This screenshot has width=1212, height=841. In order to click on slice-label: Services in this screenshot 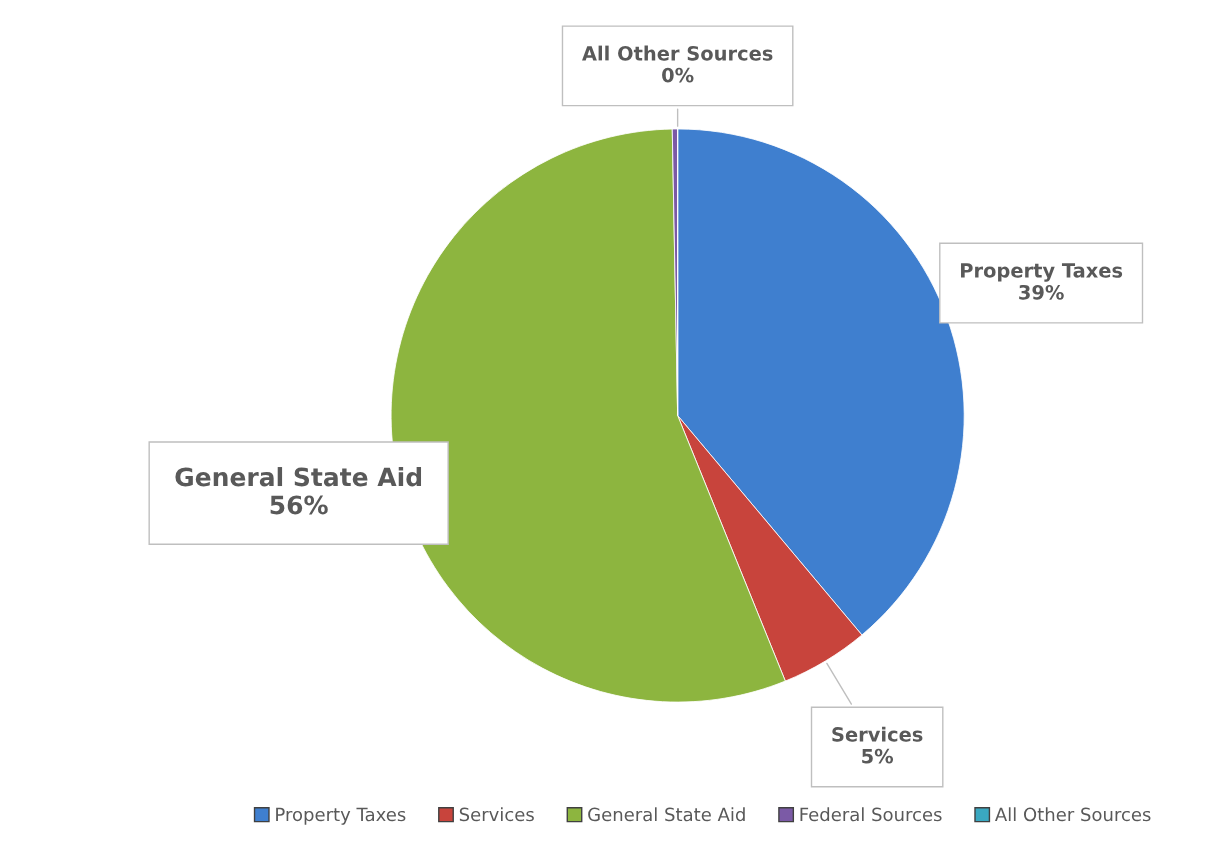, I will do `click(877, 734)`.